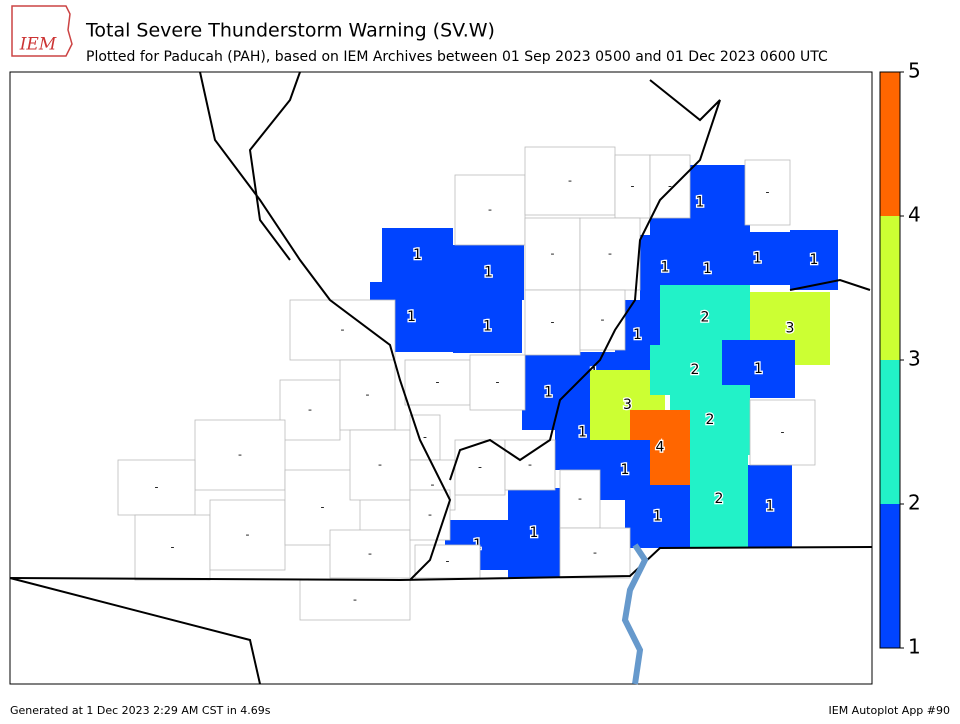 Image resolution: width=960 pixels, height=724 pixels. What do you see at coordinates (914, 503) in the screenshot?
I see `colorbar-tick-label: 2` at bounding box center [914, 503].